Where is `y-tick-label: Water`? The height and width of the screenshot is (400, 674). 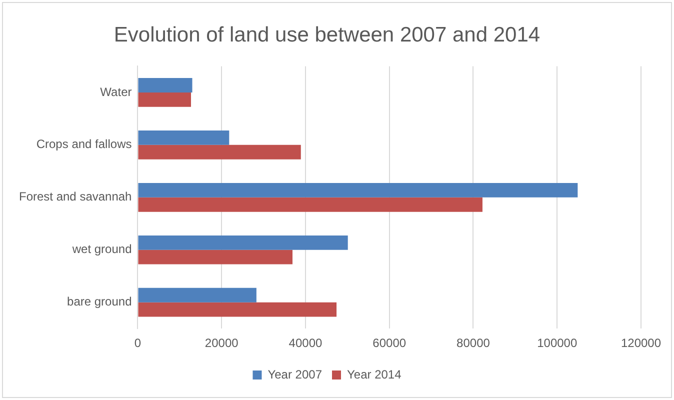 y-tick-label: Water is located at coordinates (116, 91).